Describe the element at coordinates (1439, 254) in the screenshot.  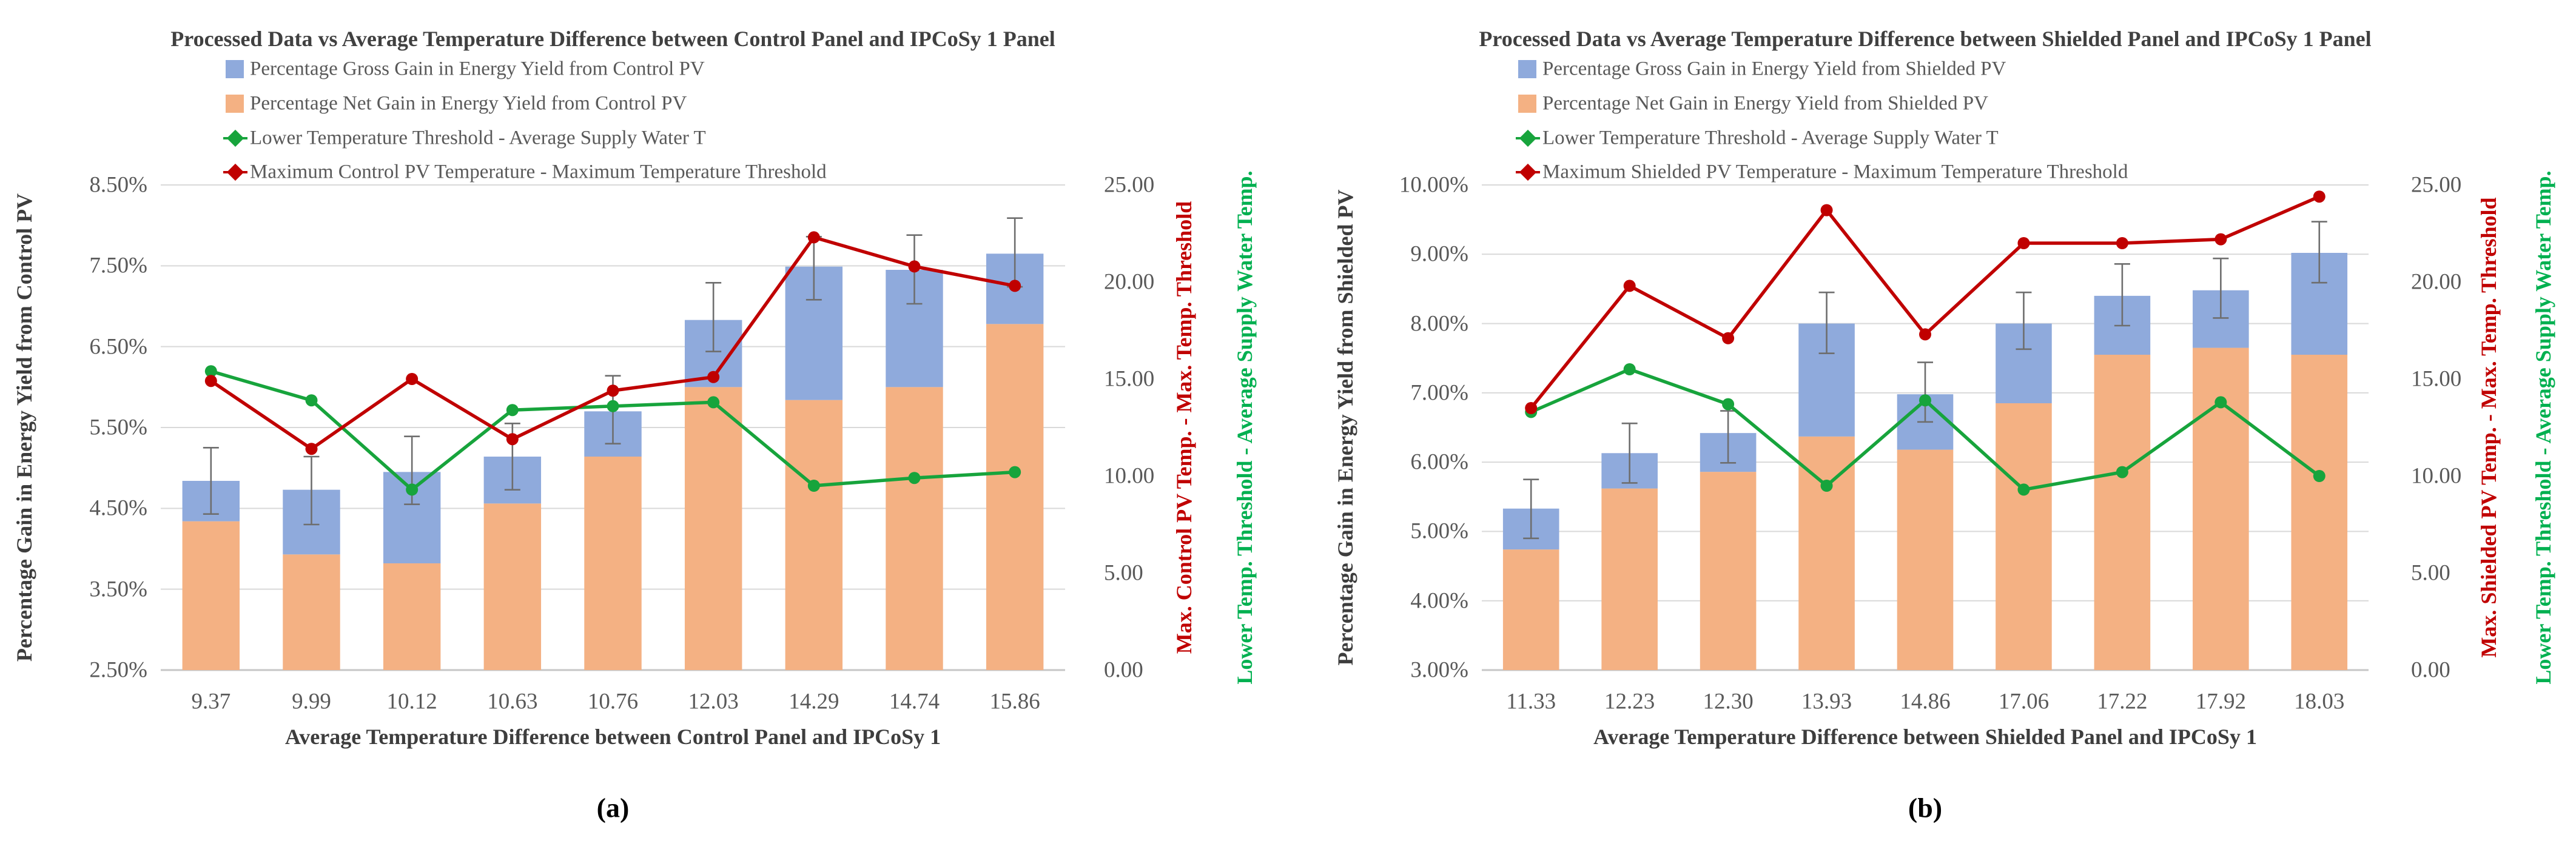
I see `left-axis-tick-label: 9.00%` at that location.